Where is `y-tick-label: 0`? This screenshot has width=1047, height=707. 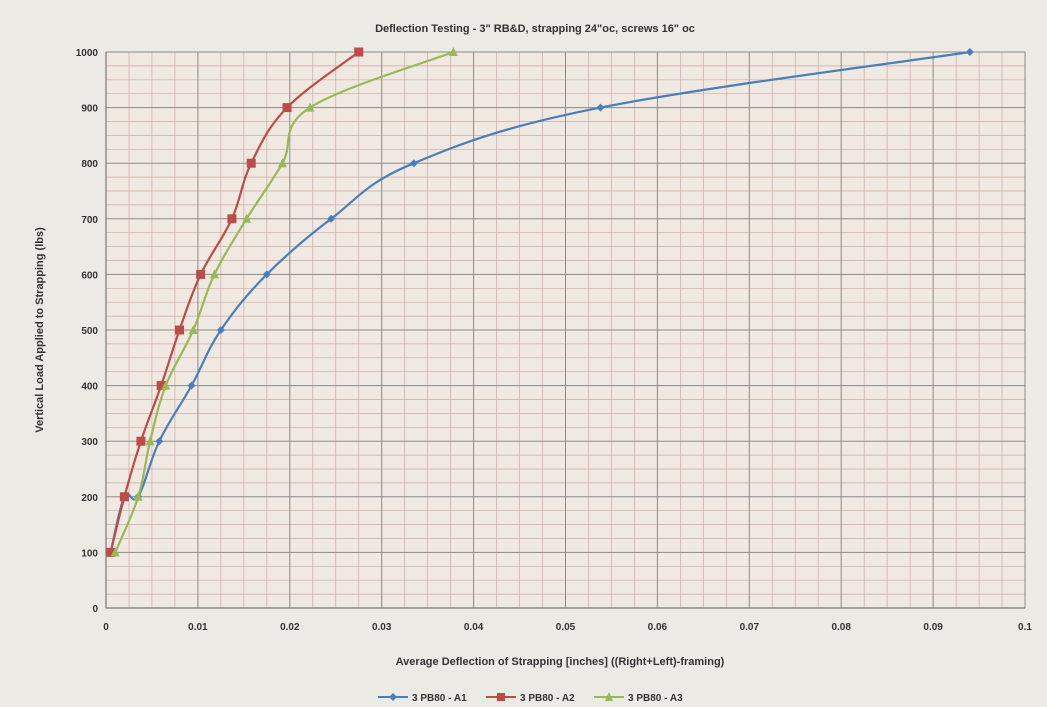 y-tick-label: 0 is located at coordinates (95, 609).